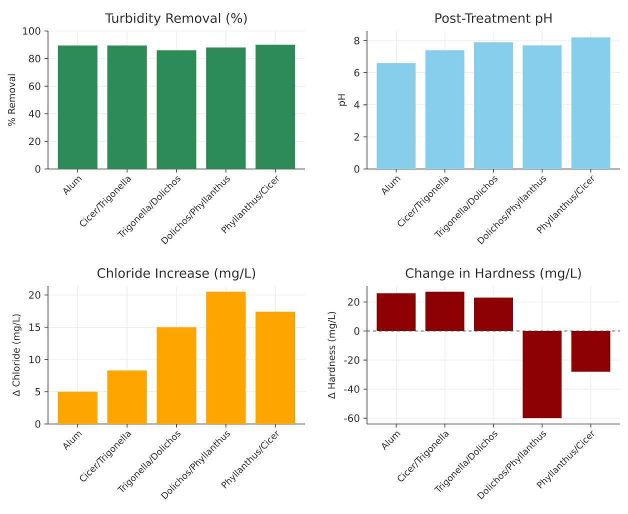  Describe the element at coordinates (493, 19) in the screenshot. I see `chart-title: Post-Treatment pH` at that location.